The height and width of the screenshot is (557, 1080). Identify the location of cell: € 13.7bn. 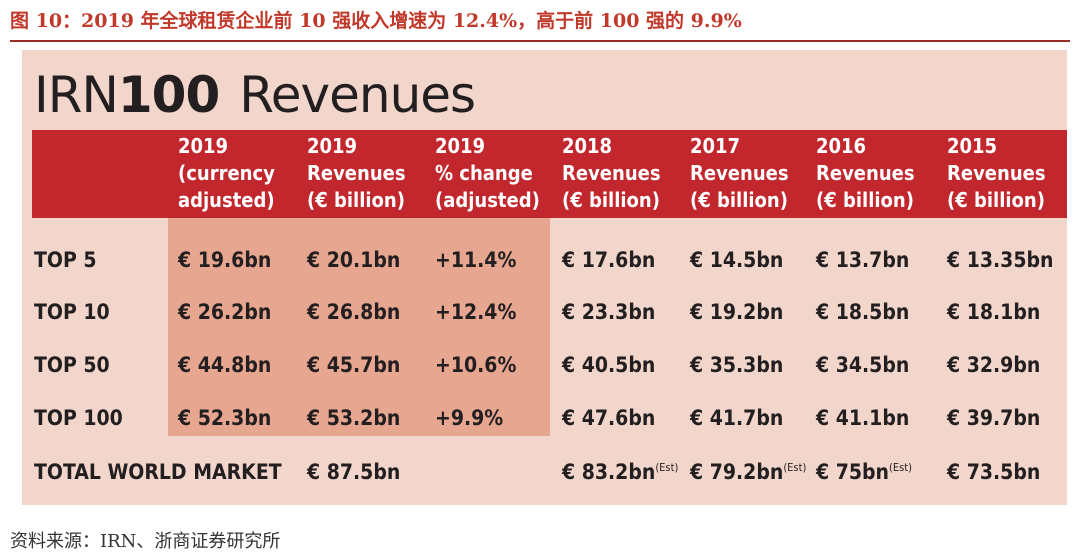
(863, 260).